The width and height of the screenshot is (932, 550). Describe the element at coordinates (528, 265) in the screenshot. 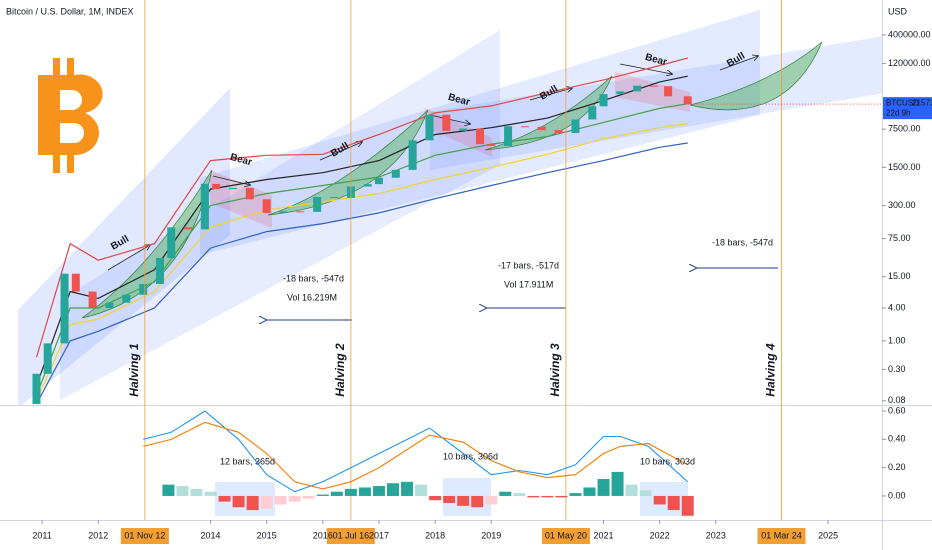

I see `annotation: -17 bars, -517d` at that location.